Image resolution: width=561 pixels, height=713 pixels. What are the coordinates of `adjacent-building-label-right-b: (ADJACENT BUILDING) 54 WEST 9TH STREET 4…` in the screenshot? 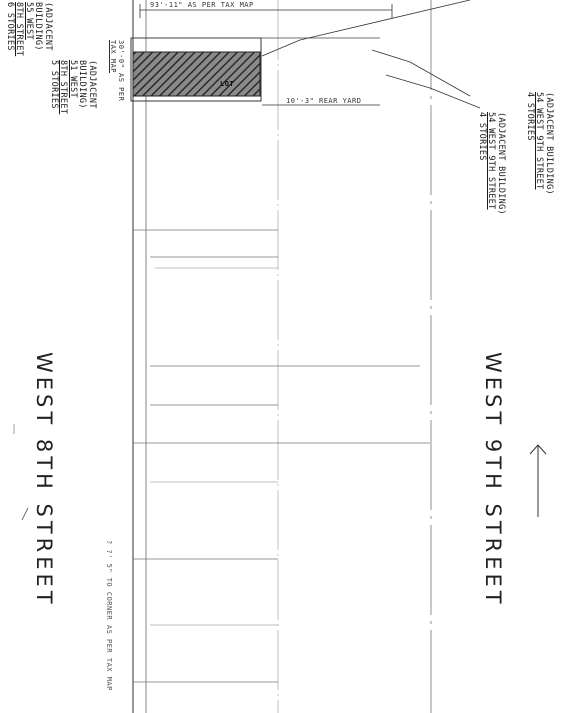 It's located at (491, 163).